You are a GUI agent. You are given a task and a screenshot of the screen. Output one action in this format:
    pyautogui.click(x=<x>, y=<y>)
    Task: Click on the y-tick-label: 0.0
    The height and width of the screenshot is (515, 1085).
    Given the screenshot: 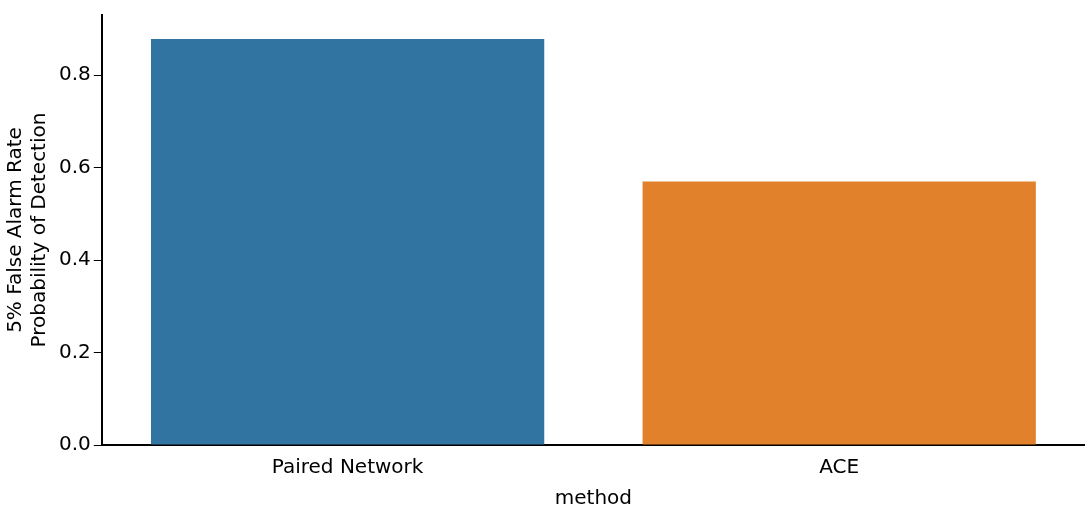 What is the action you would take?
    pyautogui.click(x=74, y=443)
    